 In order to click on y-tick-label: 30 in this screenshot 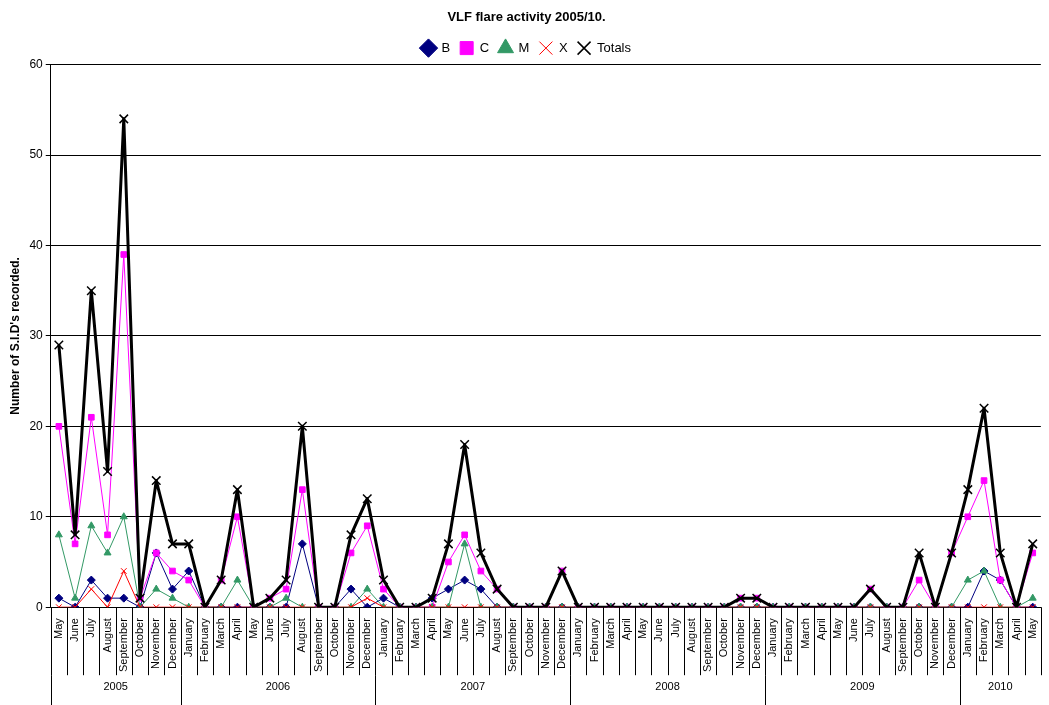, I will do `click(36, 335)`.